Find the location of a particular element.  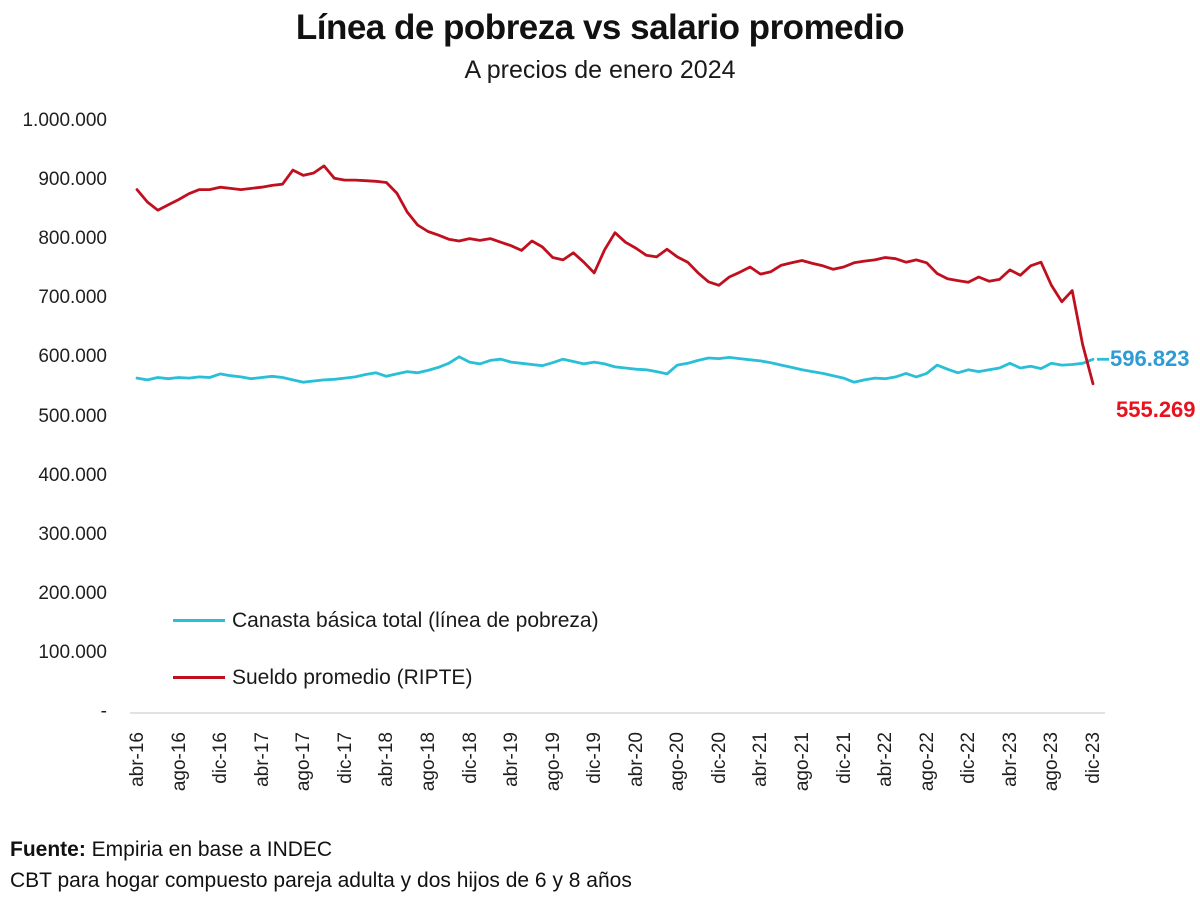

source-line: Fuente: Empiria en base a INDEC is located at coordinates (321, 849).